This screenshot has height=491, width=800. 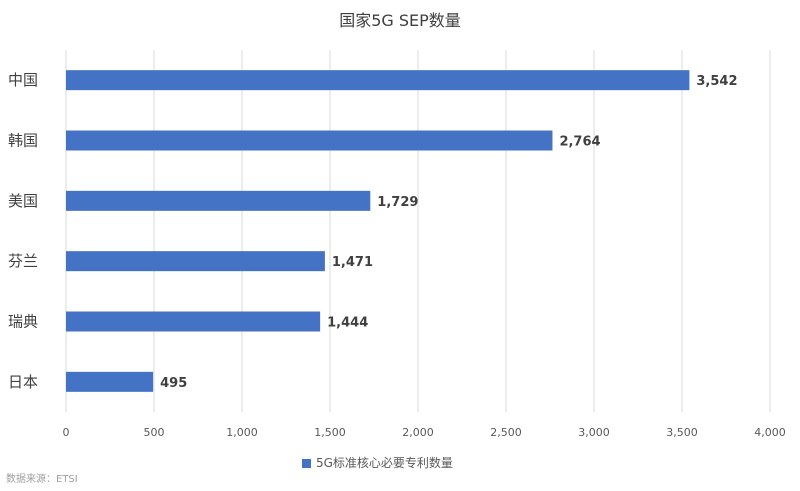 What do you see at coordinates (506, 432) in the screenshot?
I see `x-tick-label: 2,500` at bounding box center [506, 432].